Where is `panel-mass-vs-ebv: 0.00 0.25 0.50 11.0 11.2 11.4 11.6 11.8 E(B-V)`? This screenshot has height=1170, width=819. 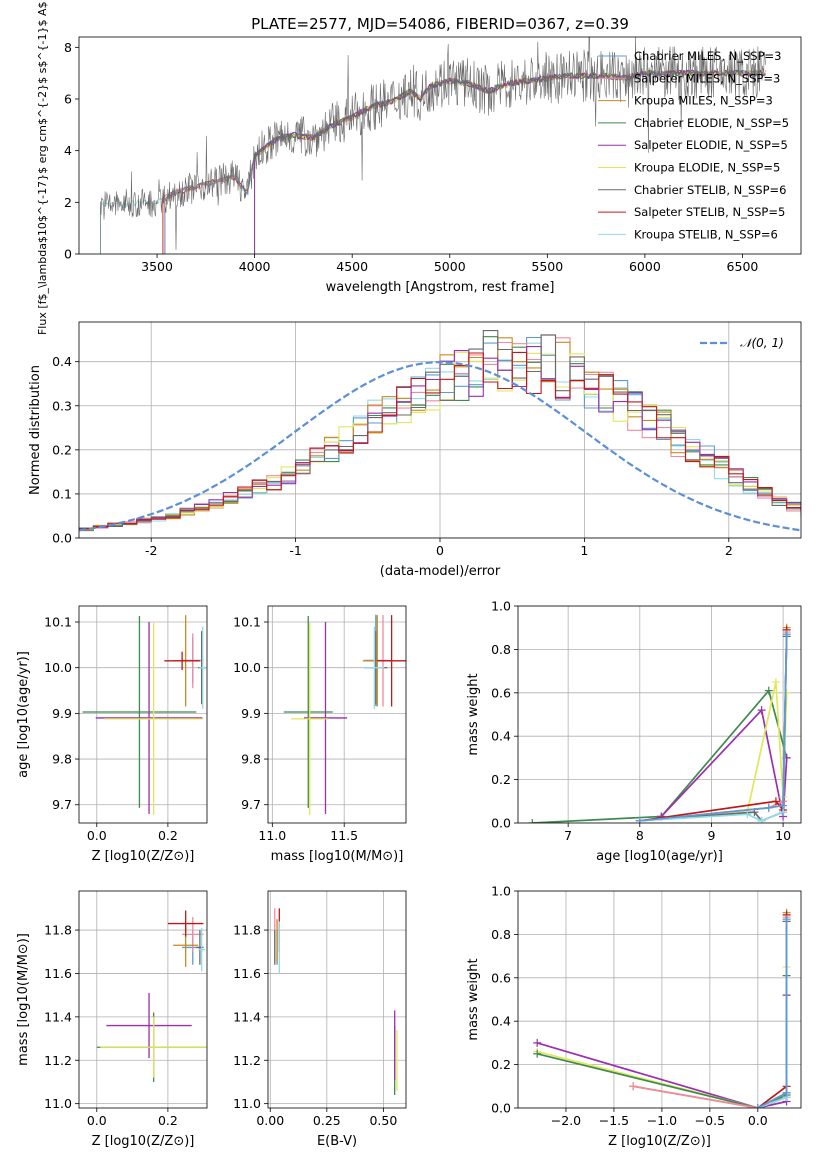
panel-mass-vs-ebv: 0.00 0.25 0.50 11.0 11.2 11.4 11.6 11.8 E(B-V) is located at coordinates (320, 1019).